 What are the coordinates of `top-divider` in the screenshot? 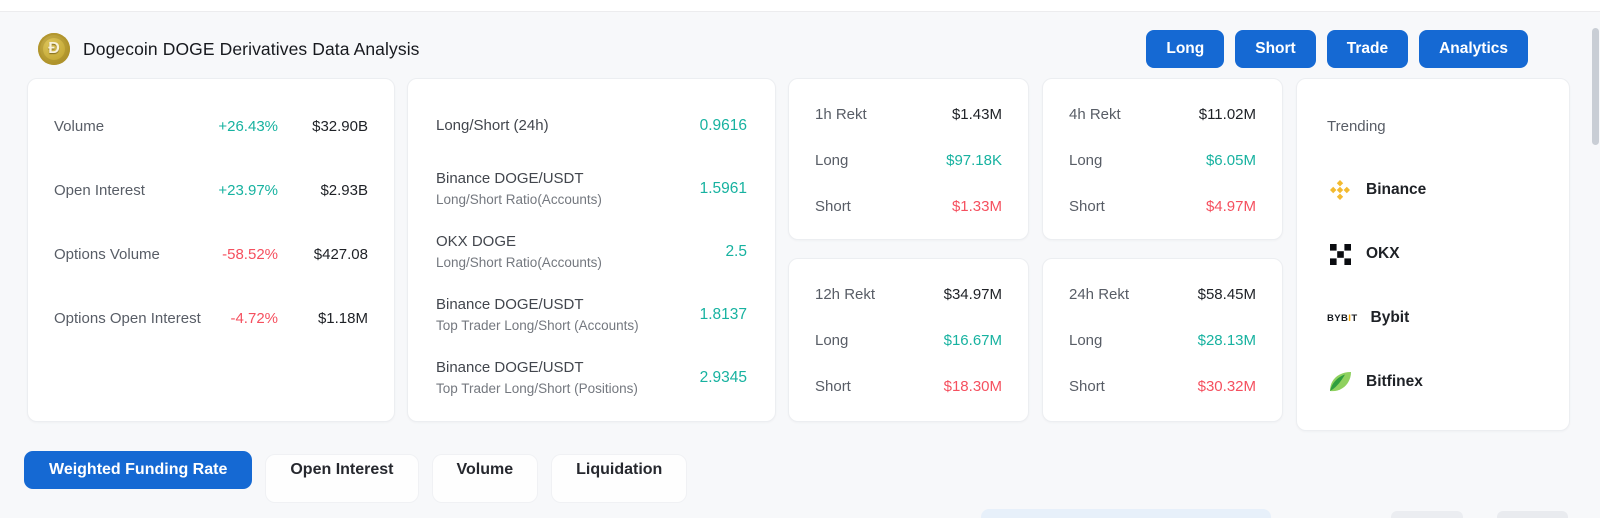 It's located at (800, 6).